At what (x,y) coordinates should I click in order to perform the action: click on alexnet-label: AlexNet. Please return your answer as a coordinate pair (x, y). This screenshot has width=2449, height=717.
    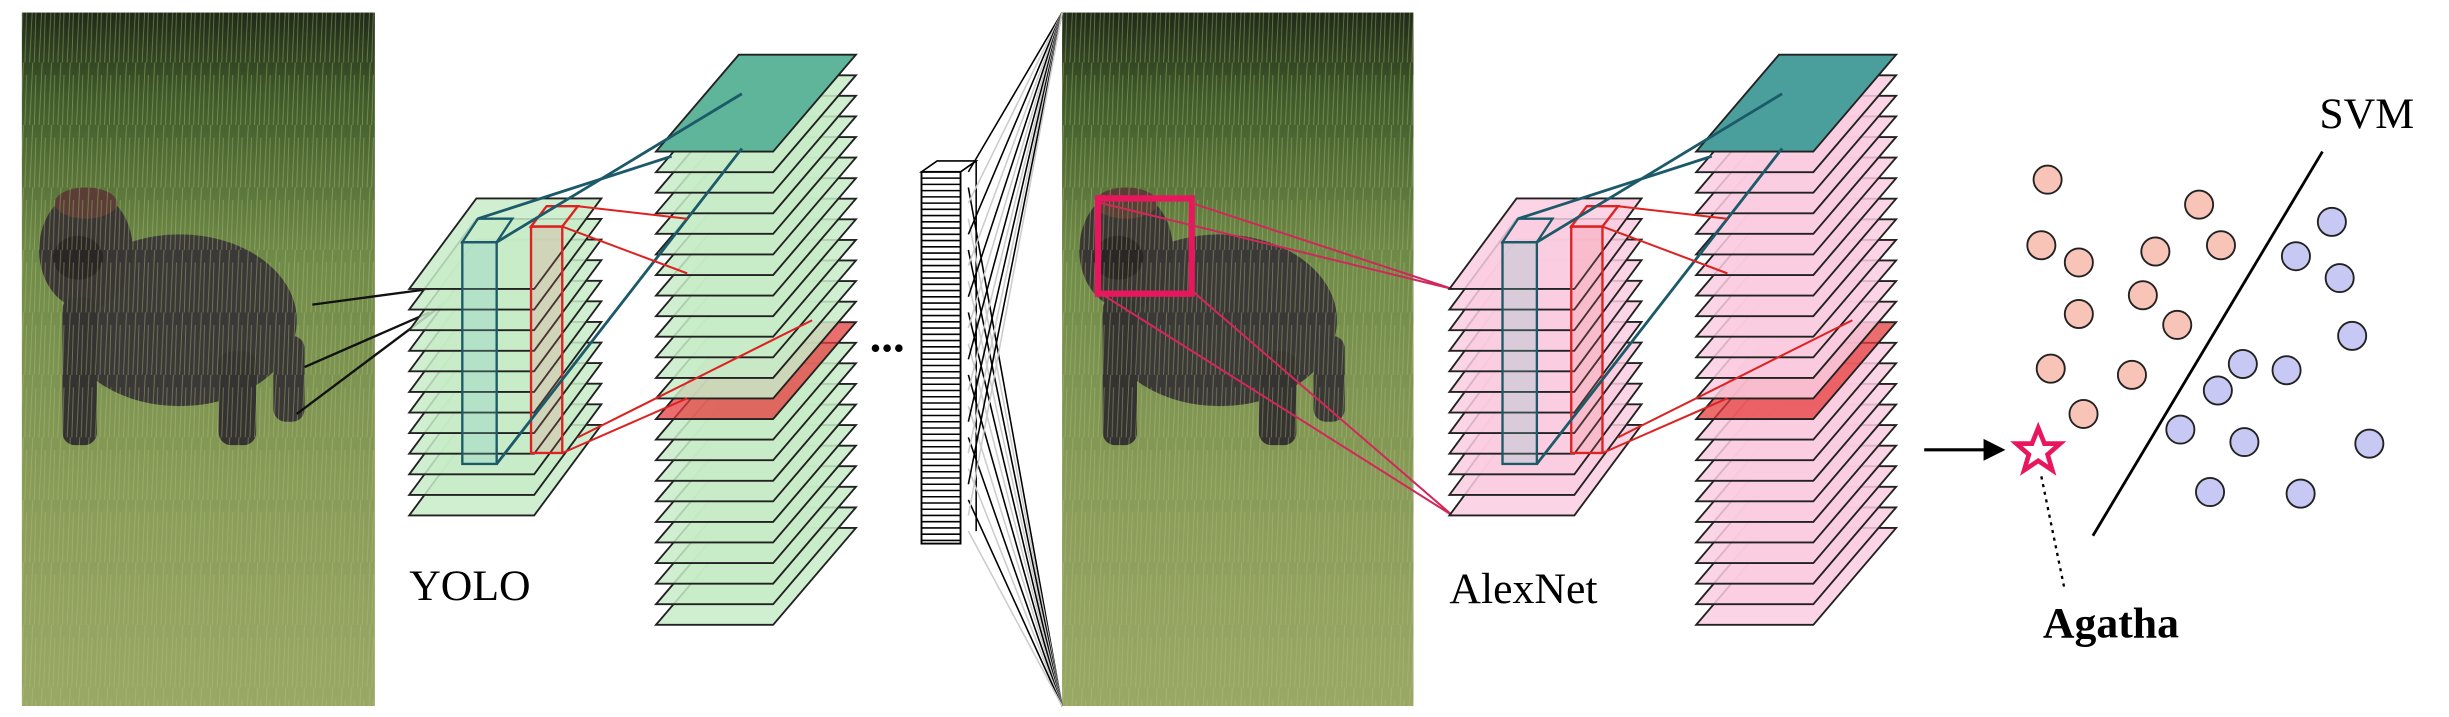
    Looking at the image, I should click on (1523, 589).